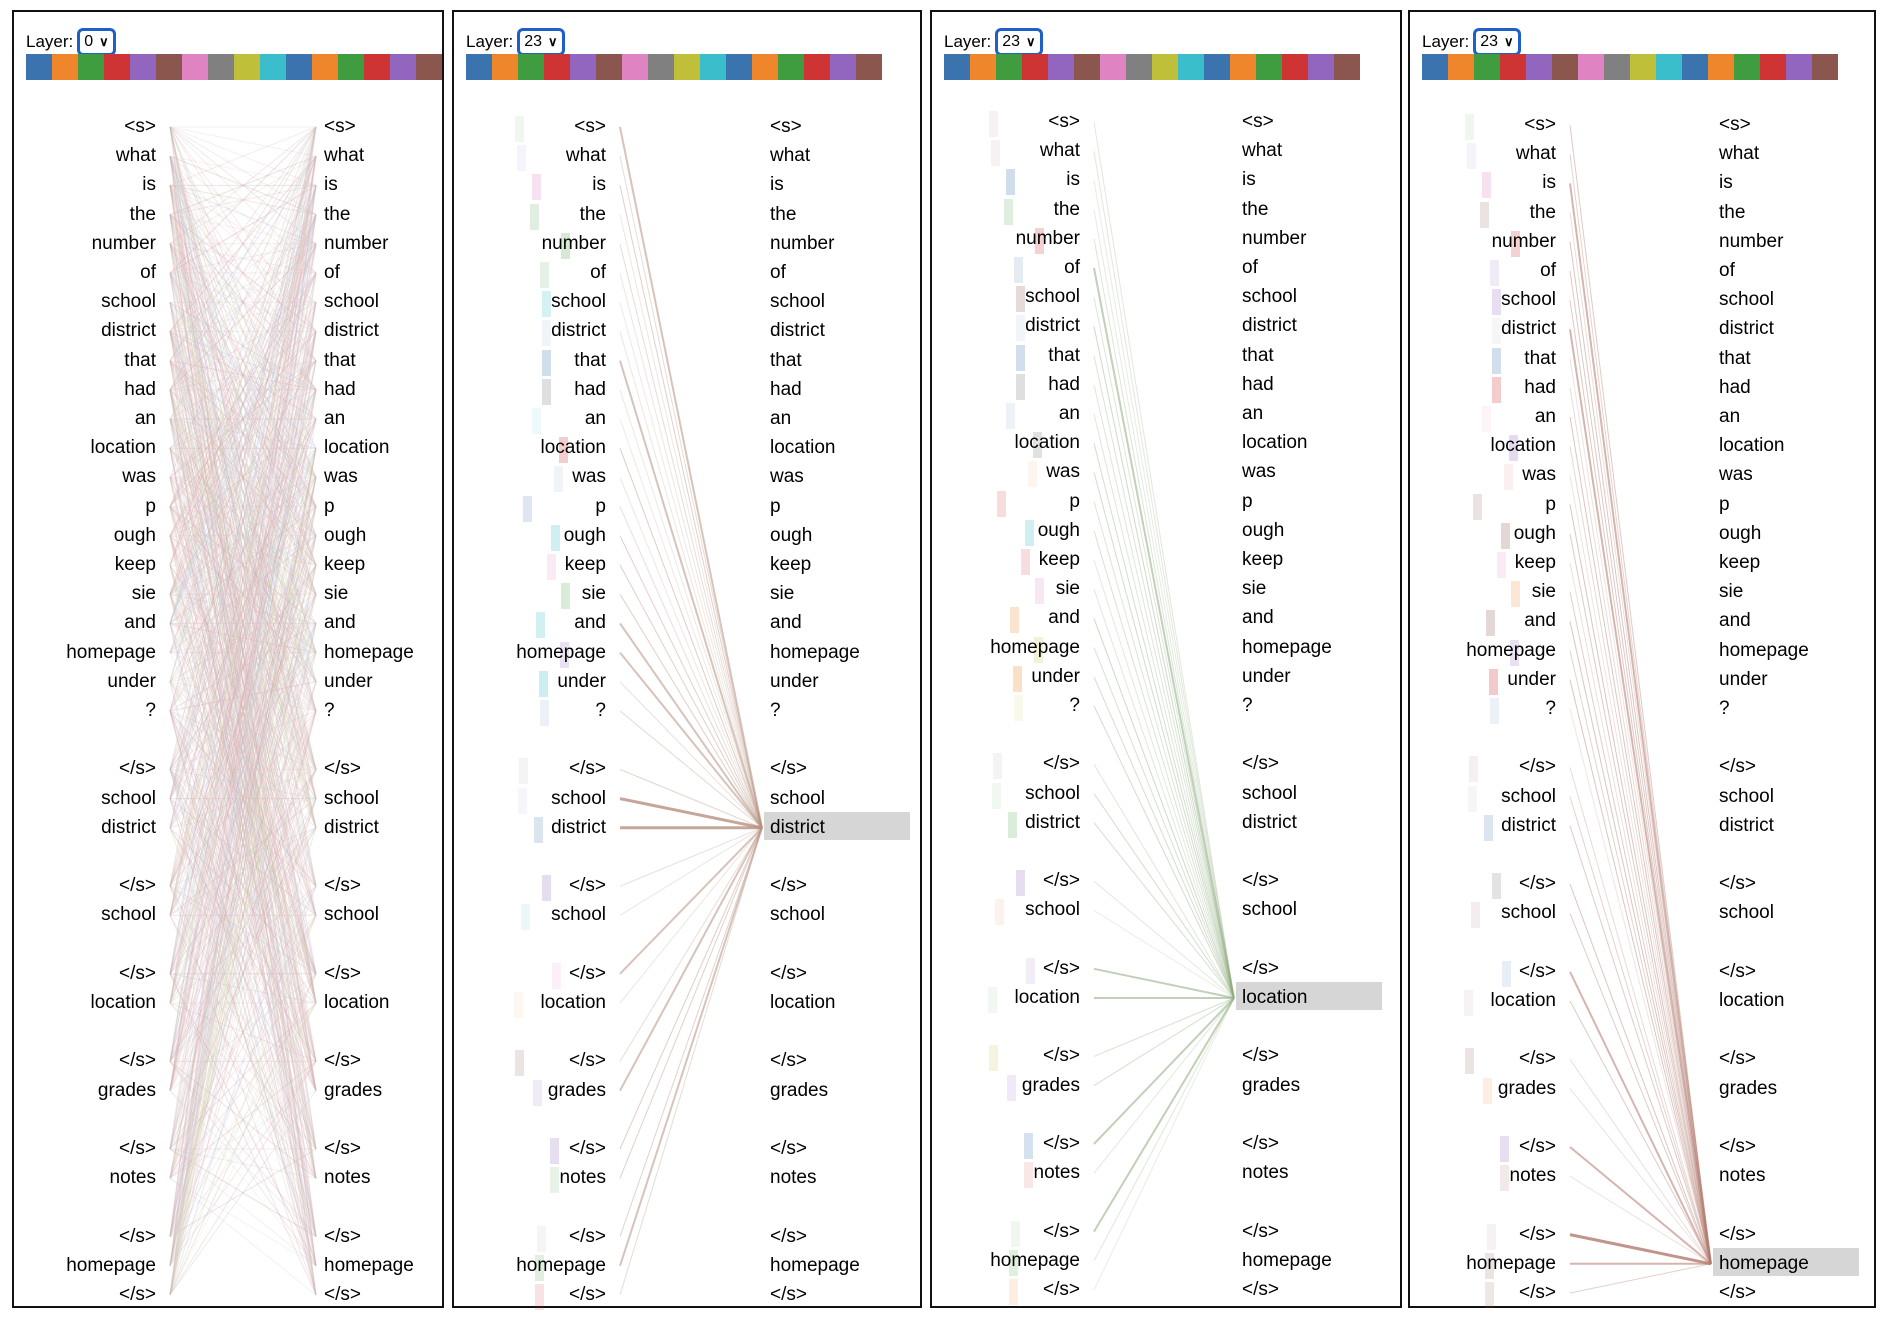 The width and height of the screenshot is (1886, 1320). I want to click on source-token: was, so click(139, 477).